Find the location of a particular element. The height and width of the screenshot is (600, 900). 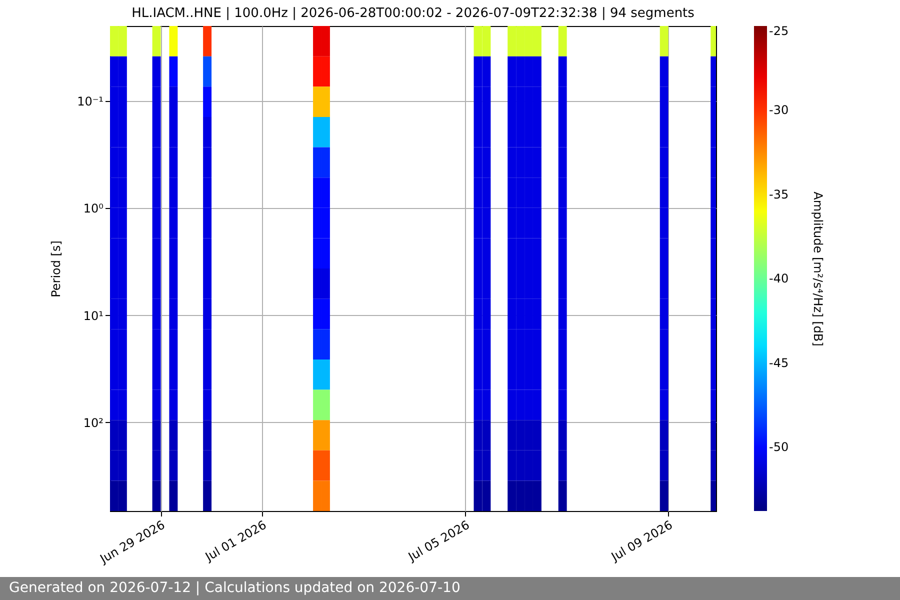

color-bar-label: -35 is located at coordinates (779, 194).